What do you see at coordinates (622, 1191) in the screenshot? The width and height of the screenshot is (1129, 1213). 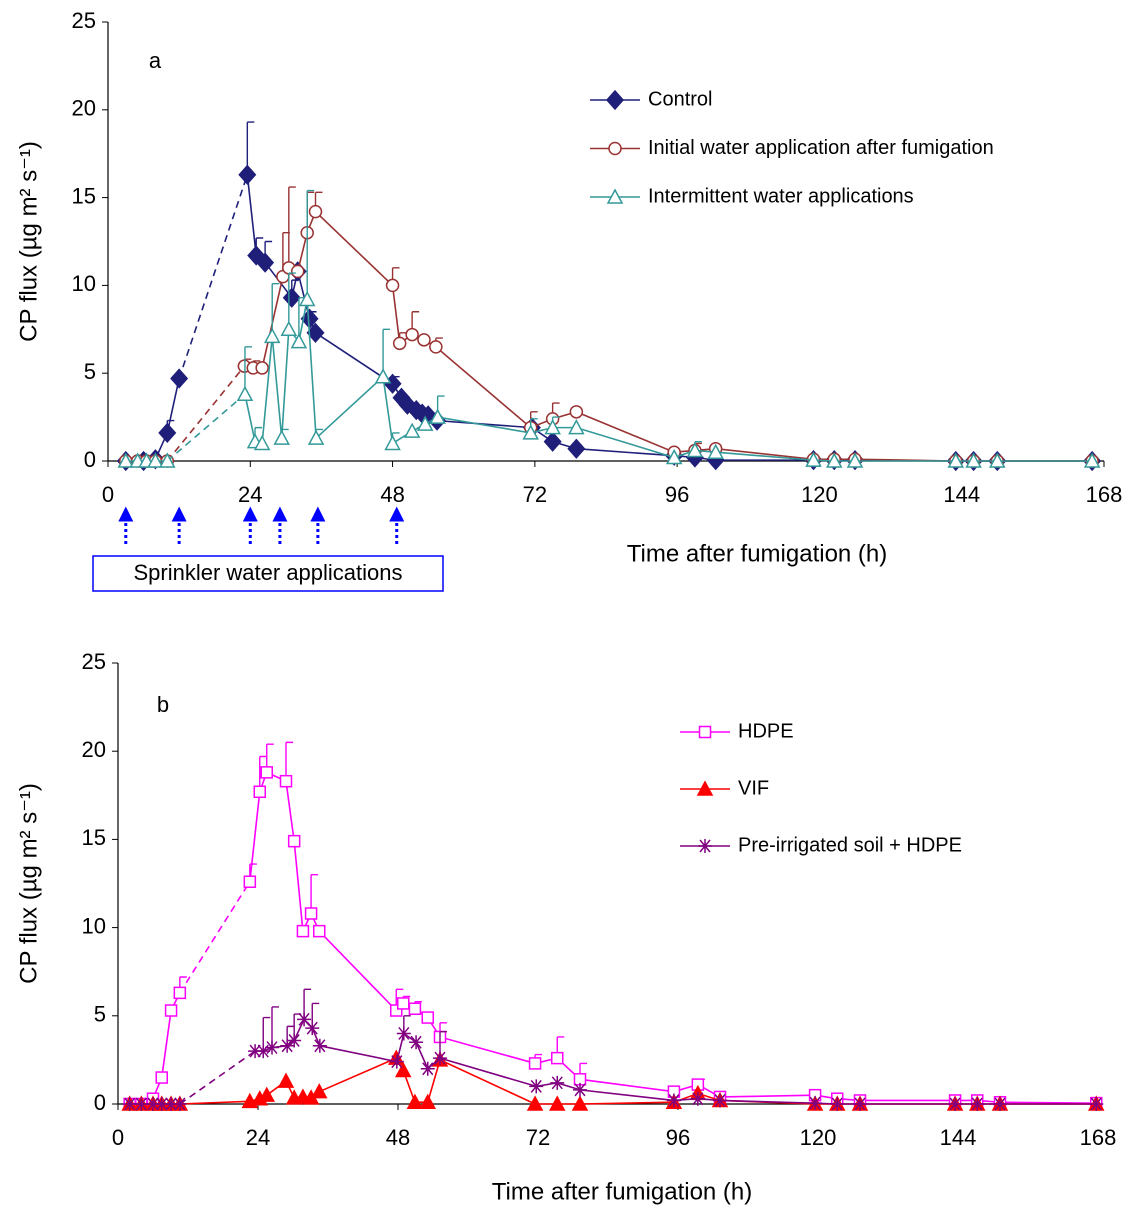 I see `x-axis-label: Time after fumigation (h)` at bounding box center [622, 1191].